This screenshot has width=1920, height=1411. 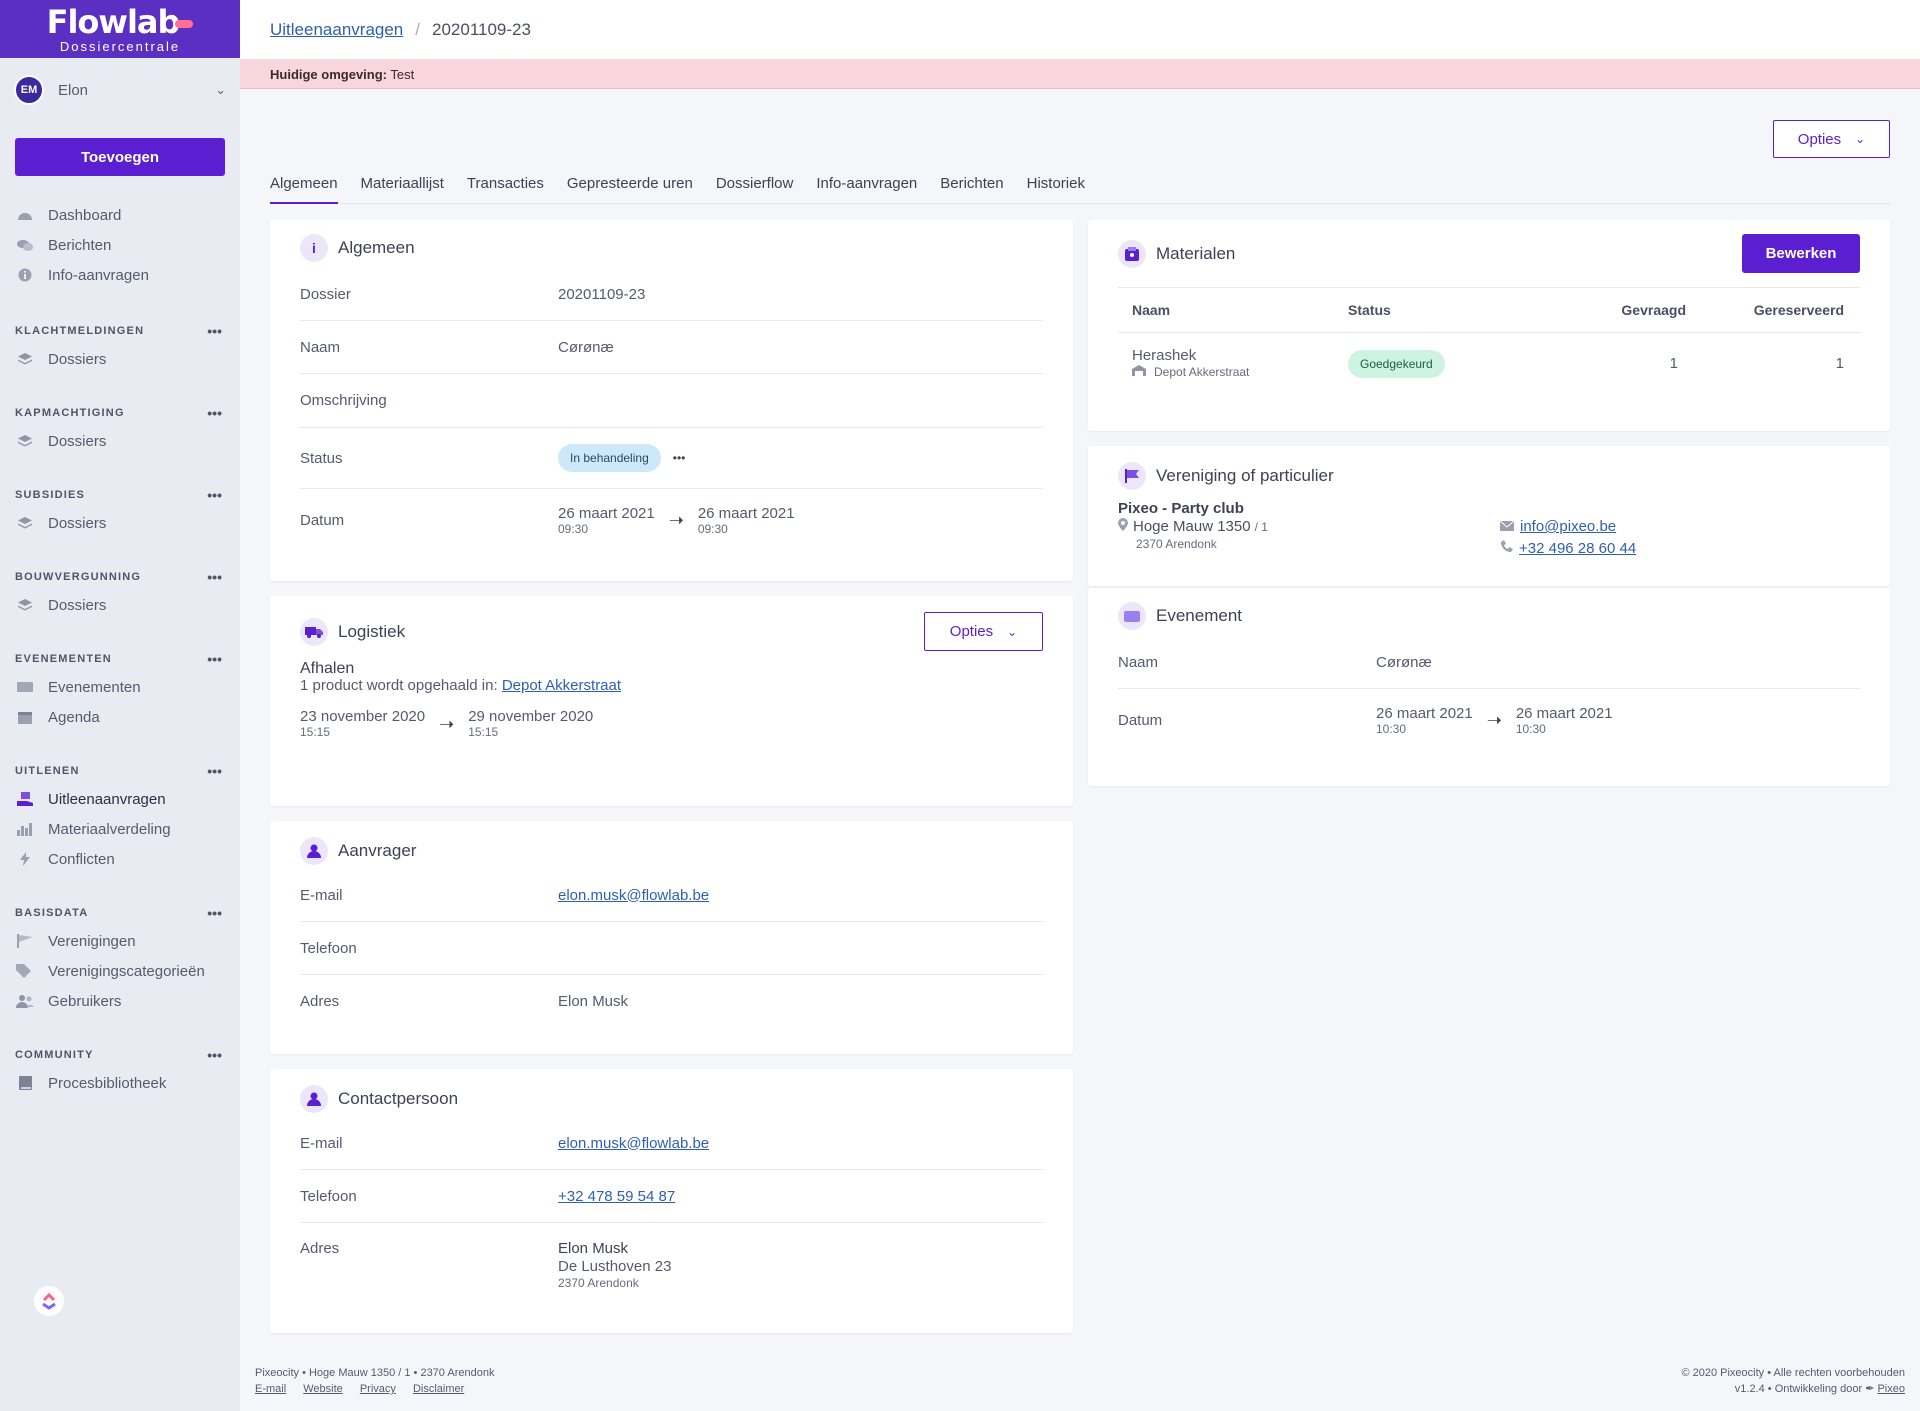 I want to click on field-label: E-mail, so click(x=321, y=1143).